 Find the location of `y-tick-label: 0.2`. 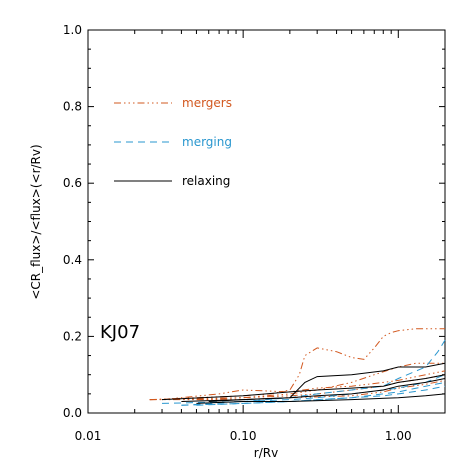

y-tick-label: 0.2 is located at coordinates (72, 336).